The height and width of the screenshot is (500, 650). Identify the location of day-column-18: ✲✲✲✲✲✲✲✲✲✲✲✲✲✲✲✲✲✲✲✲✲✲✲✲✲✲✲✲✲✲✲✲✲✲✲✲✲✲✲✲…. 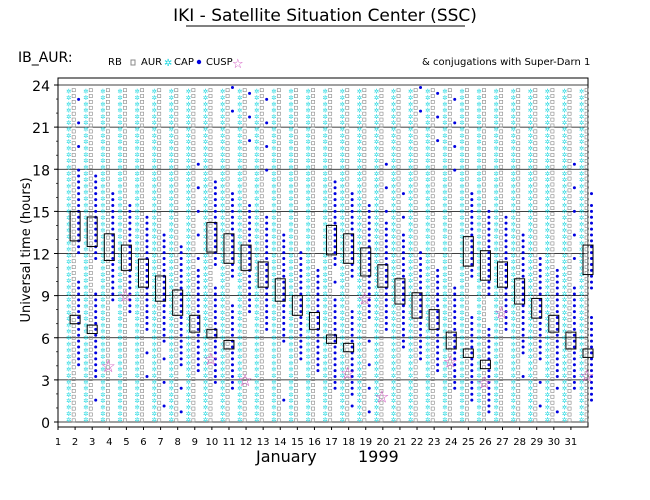
(347, 256).